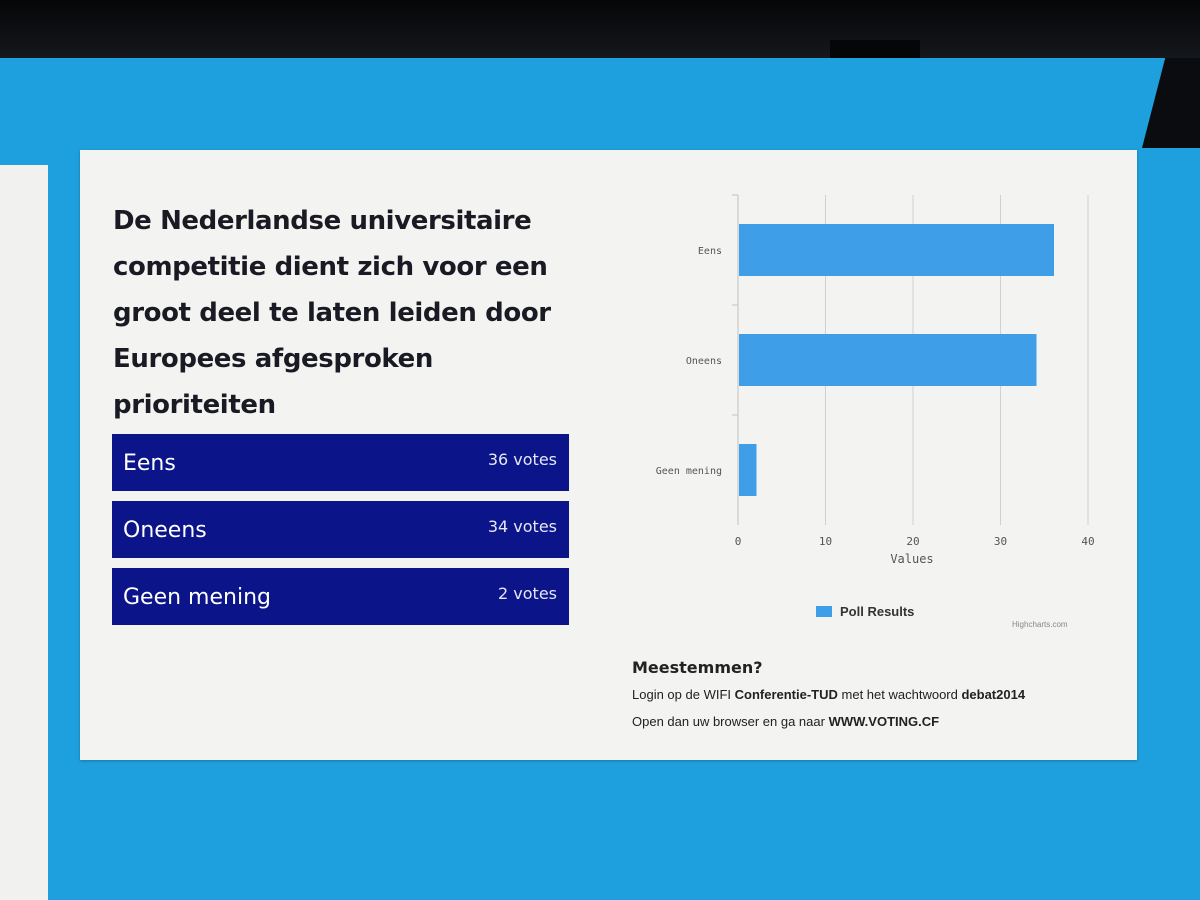 This screenshot has width=1200, height=900. Describe the element at coordinates (340, 596) in the screenshot. I see `option-geen-mening: Geen mening 2 votes` at that location.